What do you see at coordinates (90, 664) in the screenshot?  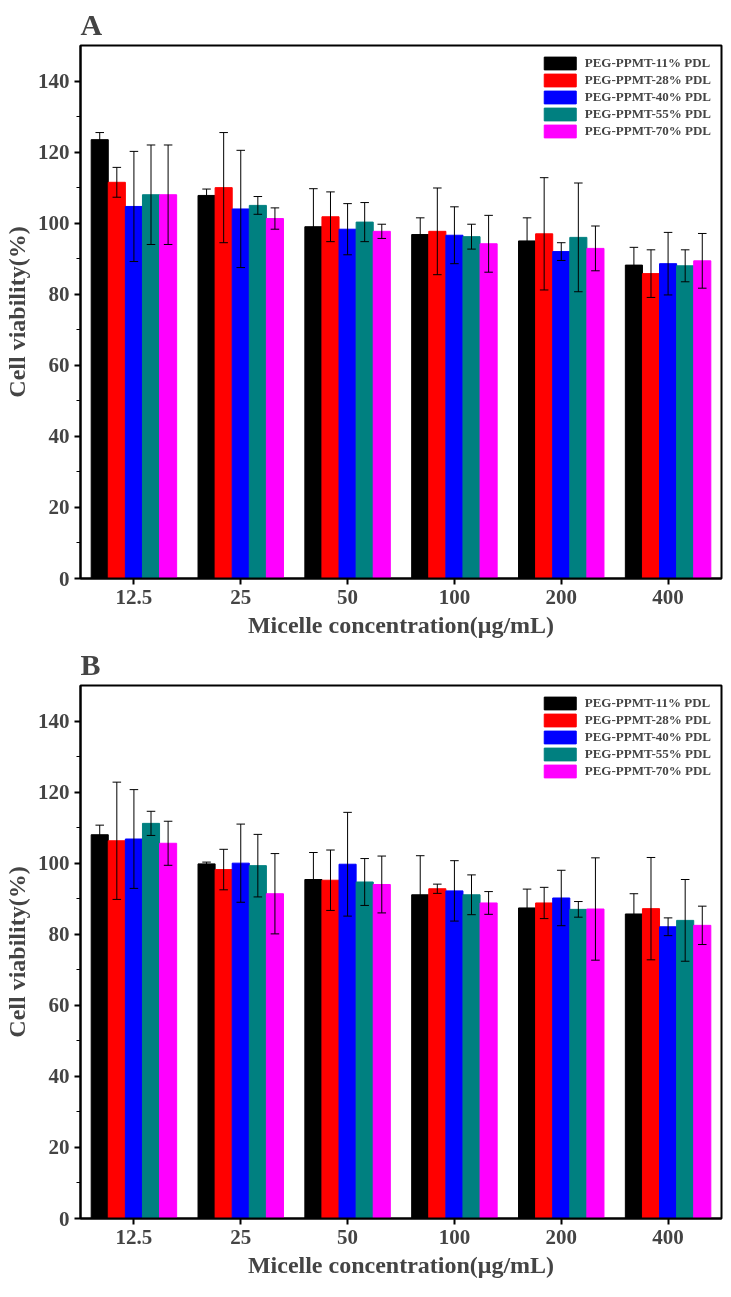 I see `chart-title: B` at bounding box center [90, 664].